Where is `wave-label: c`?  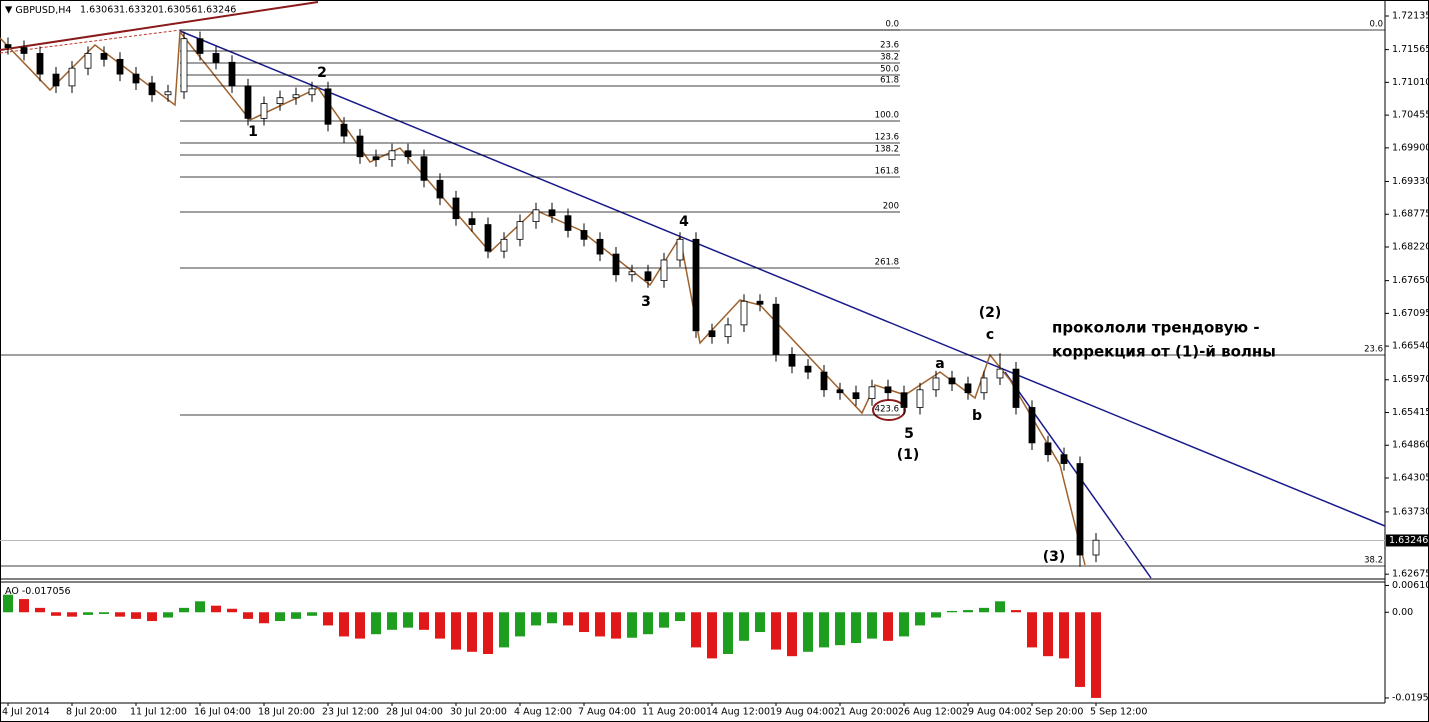
wave-label: c is located at coordinates (990, 335).